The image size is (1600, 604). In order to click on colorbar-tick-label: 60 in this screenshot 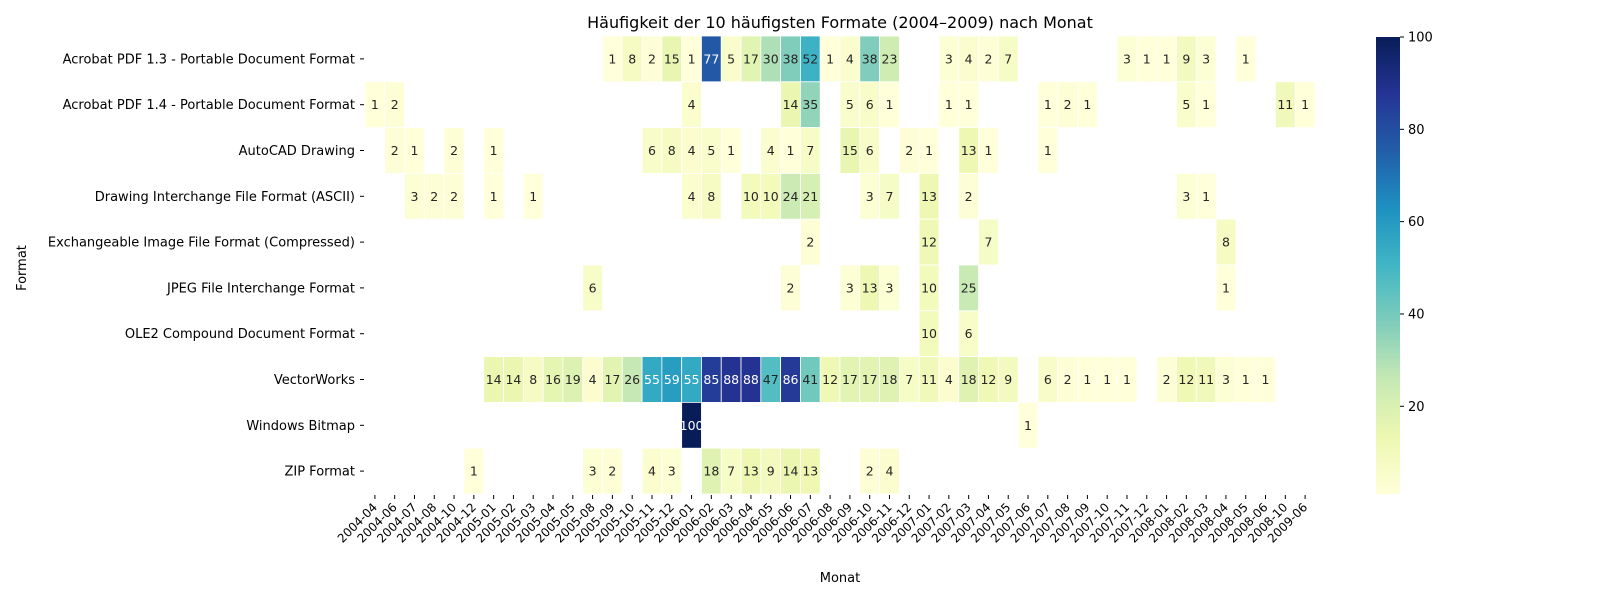, I will do `click(1416, 222)`.